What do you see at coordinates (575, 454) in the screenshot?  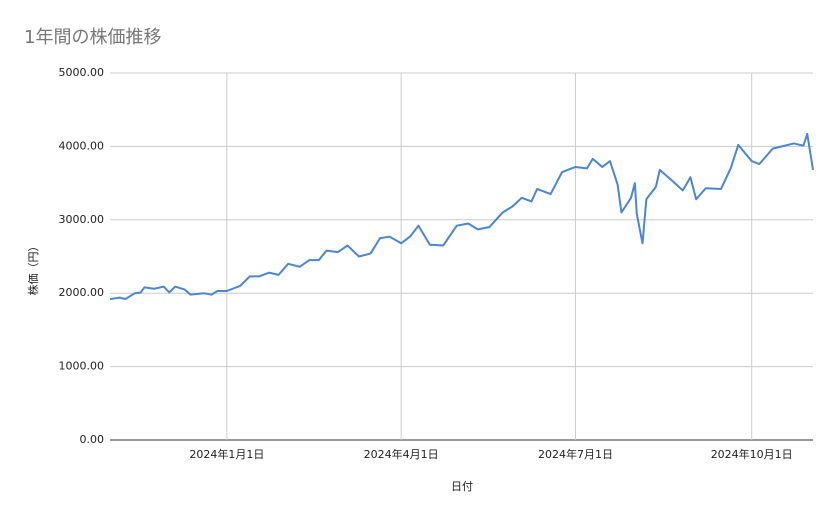 I see `x-tick-label: 2024年7月1日` at bounding box center [575, 454].